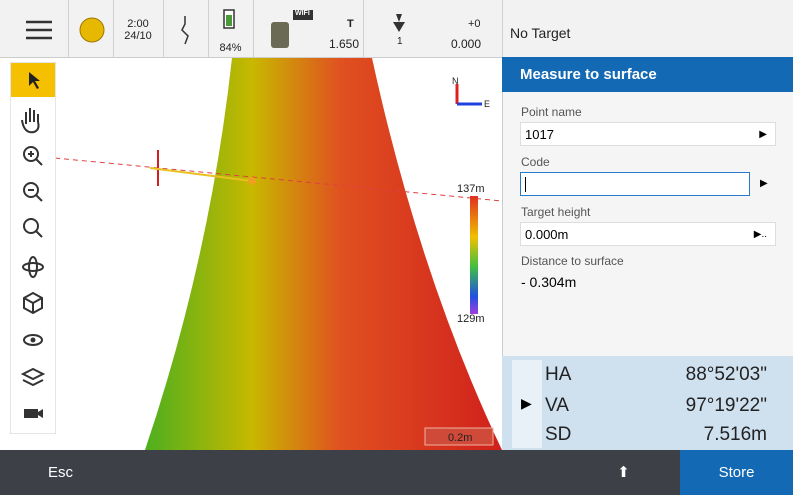  What do you see at coordinates (474, 24) in the screenshot?
I see `offset: +0` at bounding box center [474, 24].